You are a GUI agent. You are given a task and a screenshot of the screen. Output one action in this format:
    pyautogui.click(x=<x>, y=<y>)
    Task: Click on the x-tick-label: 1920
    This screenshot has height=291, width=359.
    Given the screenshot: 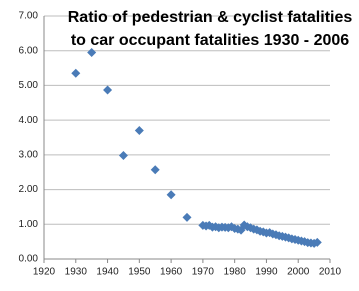 What is the action you would take?
    pyautogui.click(x=44, y=272)
    